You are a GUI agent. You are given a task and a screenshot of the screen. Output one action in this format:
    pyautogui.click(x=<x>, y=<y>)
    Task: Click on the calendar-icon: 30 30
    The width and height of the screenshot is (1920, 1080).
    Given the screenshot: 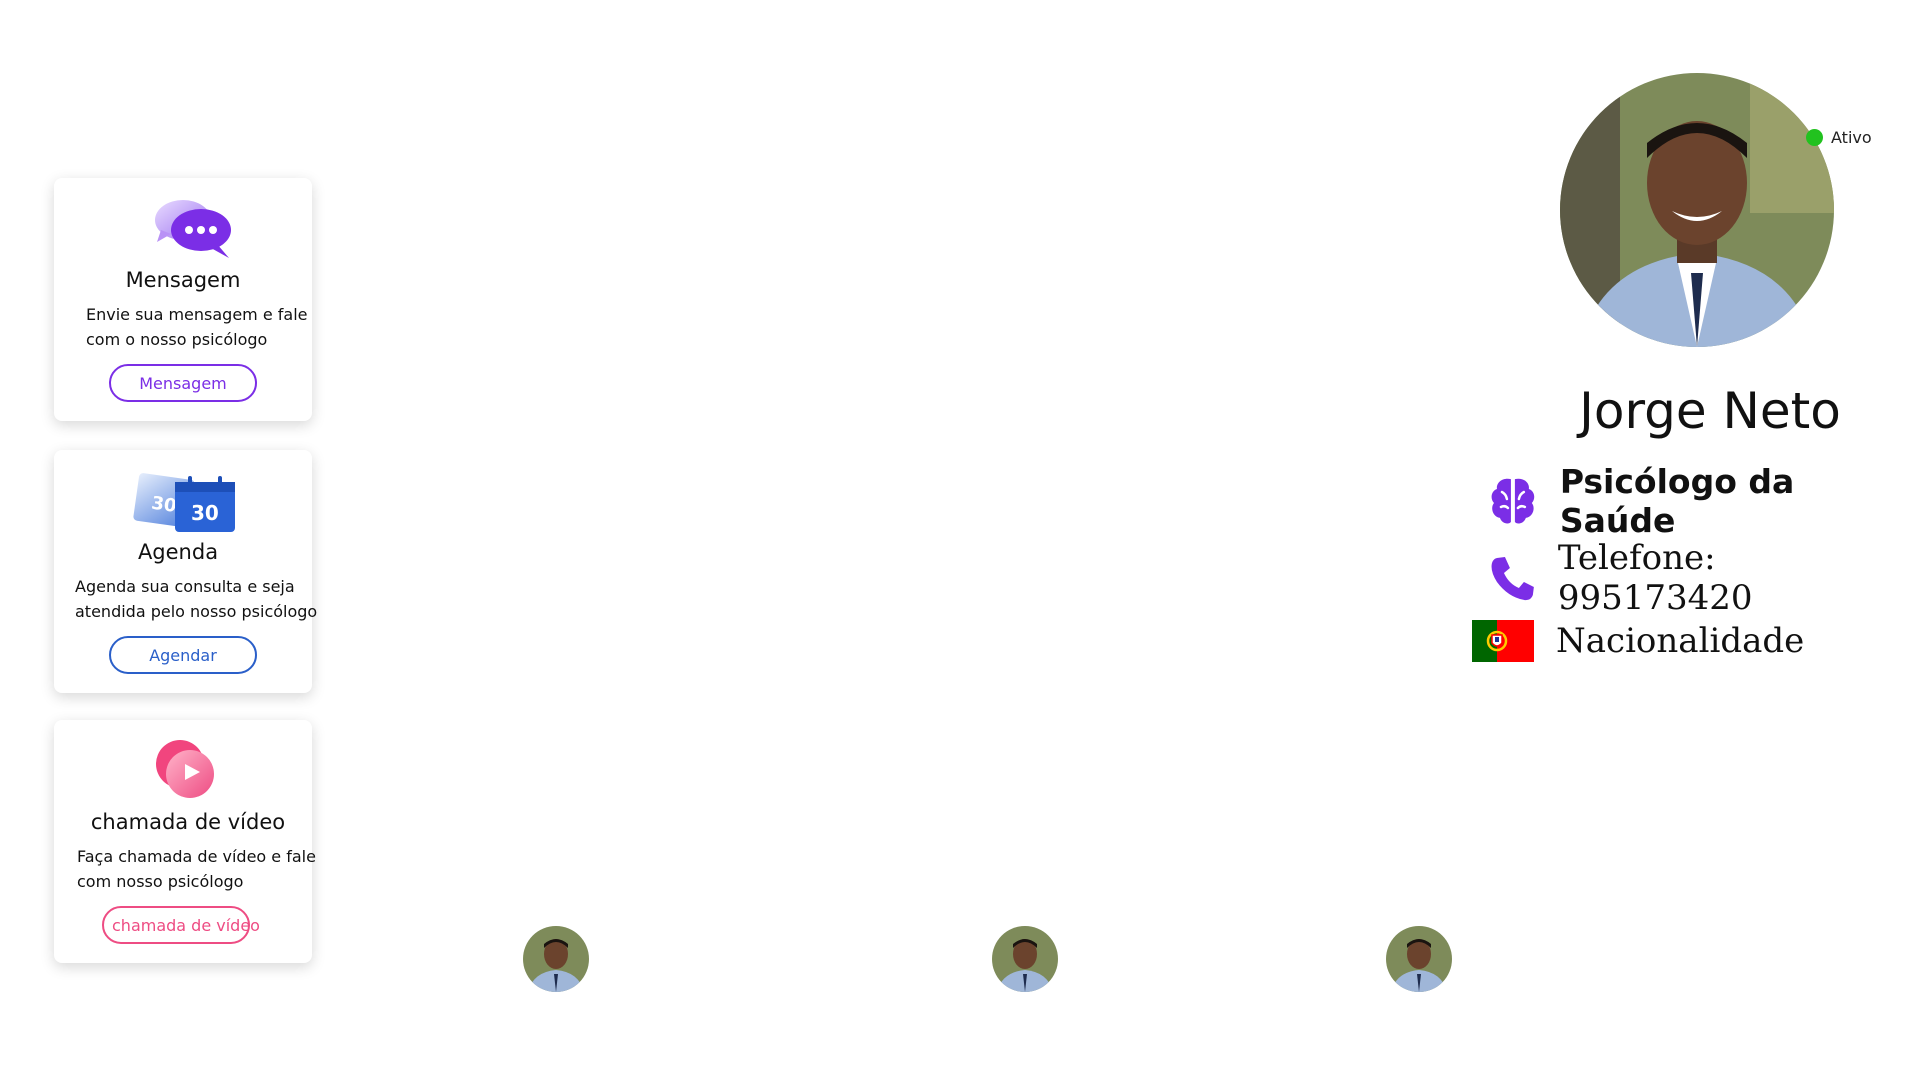 What is the action you would take?
    pyautogui.click(x=184, y=502)
    